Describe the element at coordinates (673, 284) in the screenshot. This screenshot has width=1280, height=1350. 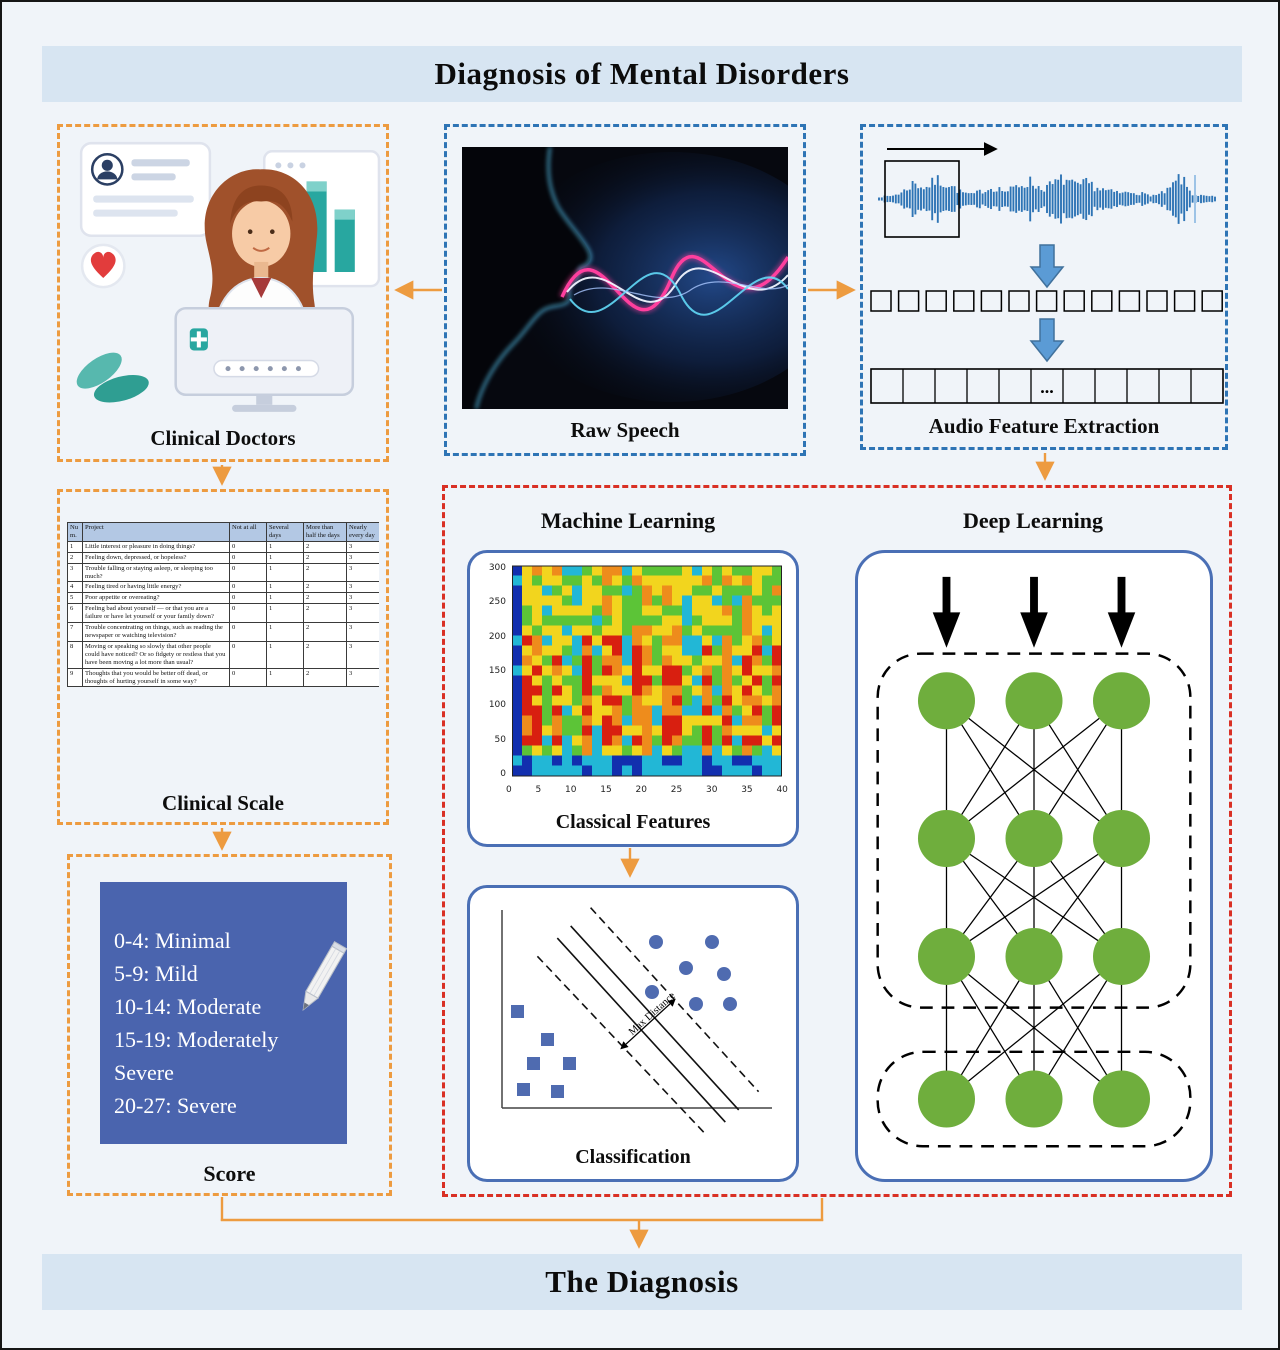
I see `sound-waves` at that location.